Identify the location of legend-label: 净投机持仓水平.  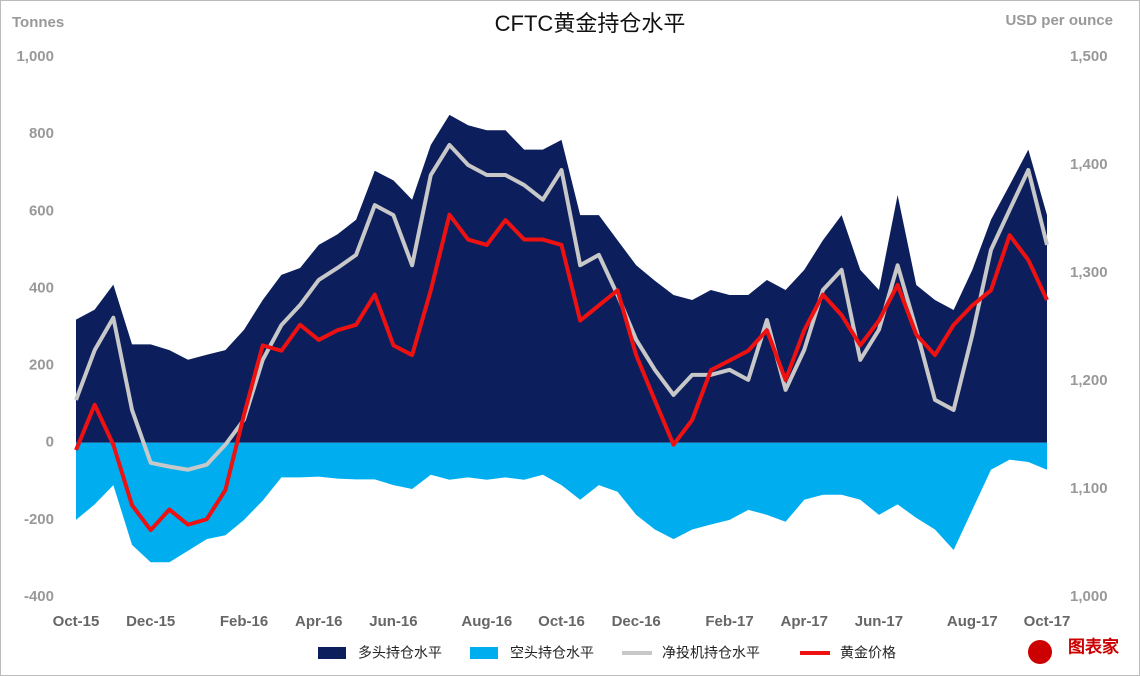
(711, 653).